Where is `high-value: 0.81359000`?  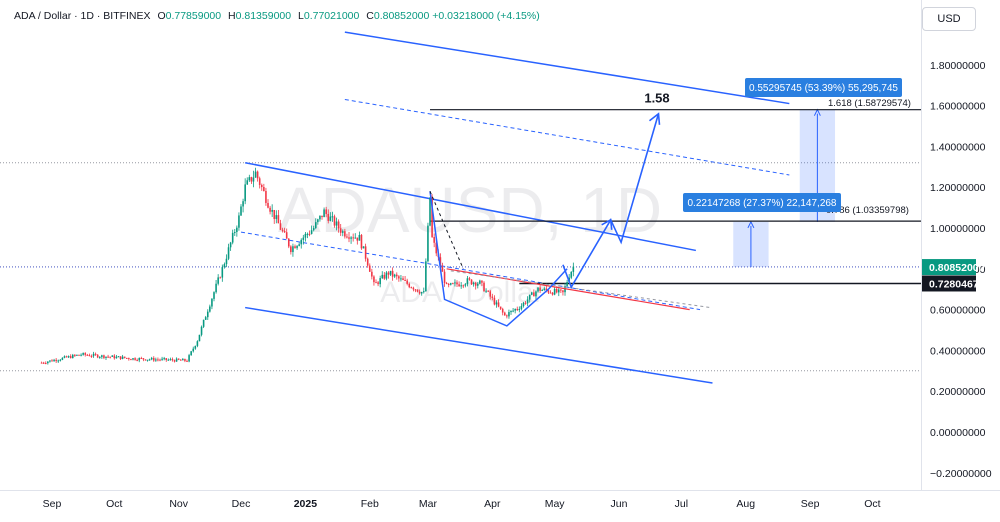 high-value: 0.81359000 is located at coordinates (263, 16).